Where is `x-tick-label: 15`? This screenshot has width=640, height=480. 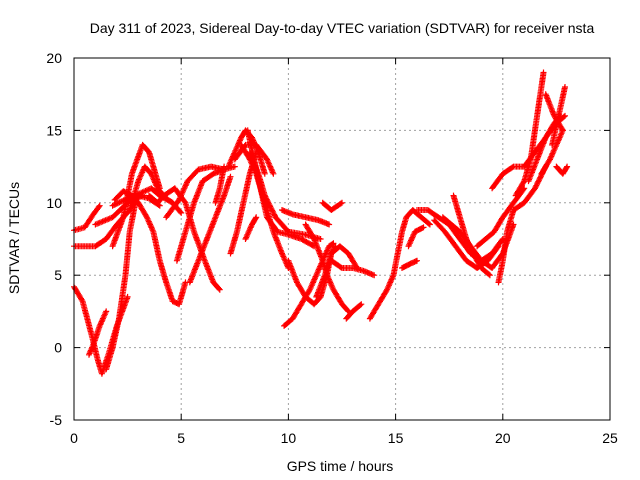 x-tick-label: 15 is located at coordinates (396, 438).